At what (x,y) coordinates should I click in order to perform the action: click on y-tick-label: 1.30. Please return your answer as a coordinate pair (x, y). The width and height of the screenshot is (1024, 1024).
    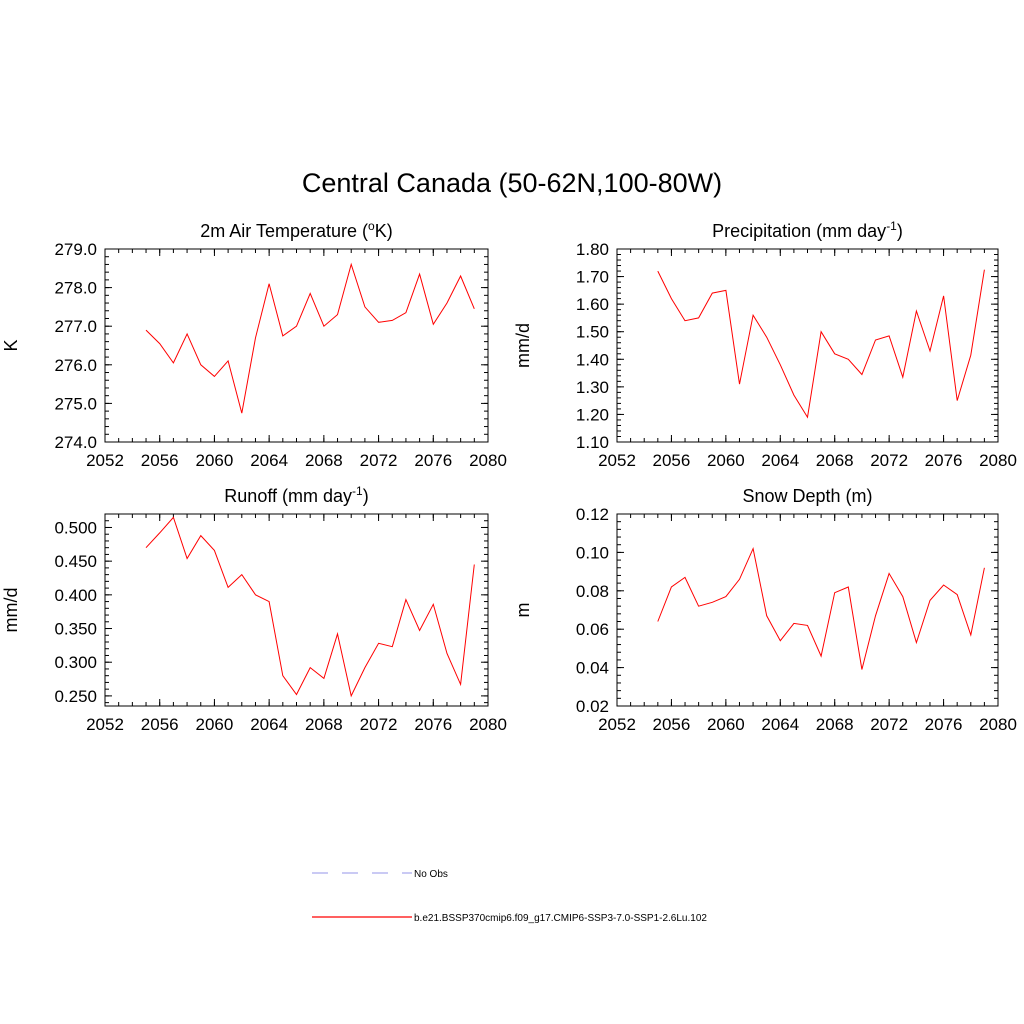
    Looking at the image, I should click on (592, 387).